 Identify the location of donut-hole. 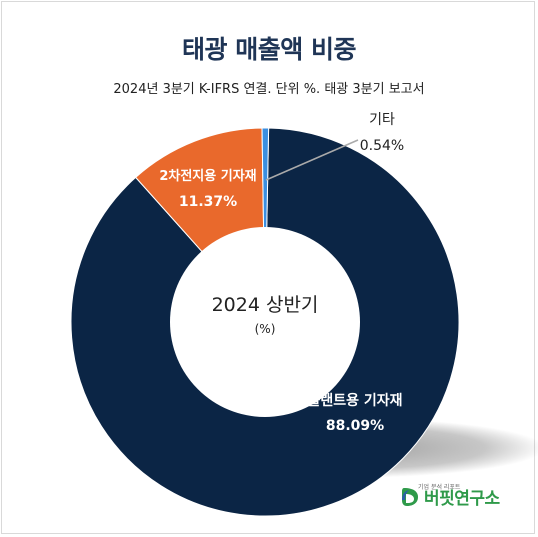
(265, 322).